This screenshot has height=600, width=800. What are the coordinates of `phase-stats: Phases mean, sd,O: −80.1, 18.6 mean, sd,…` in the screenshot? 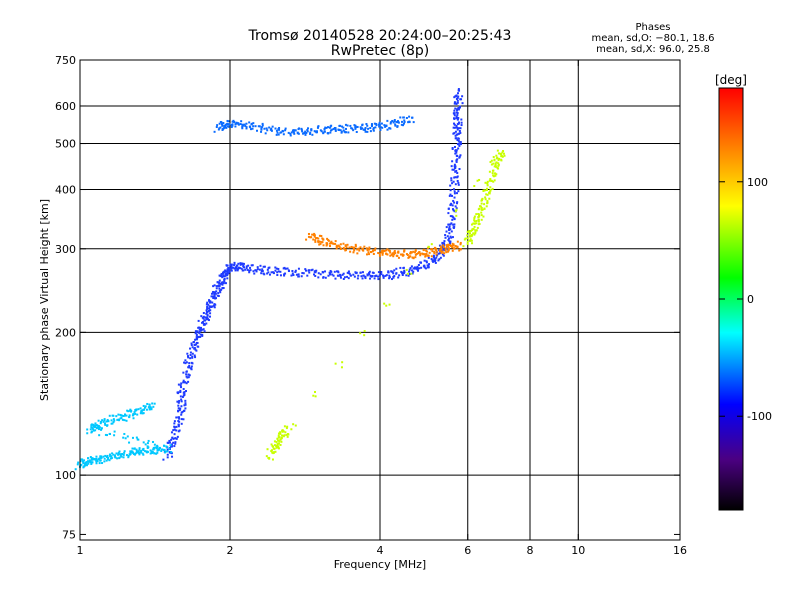 It's located at (653, 38).